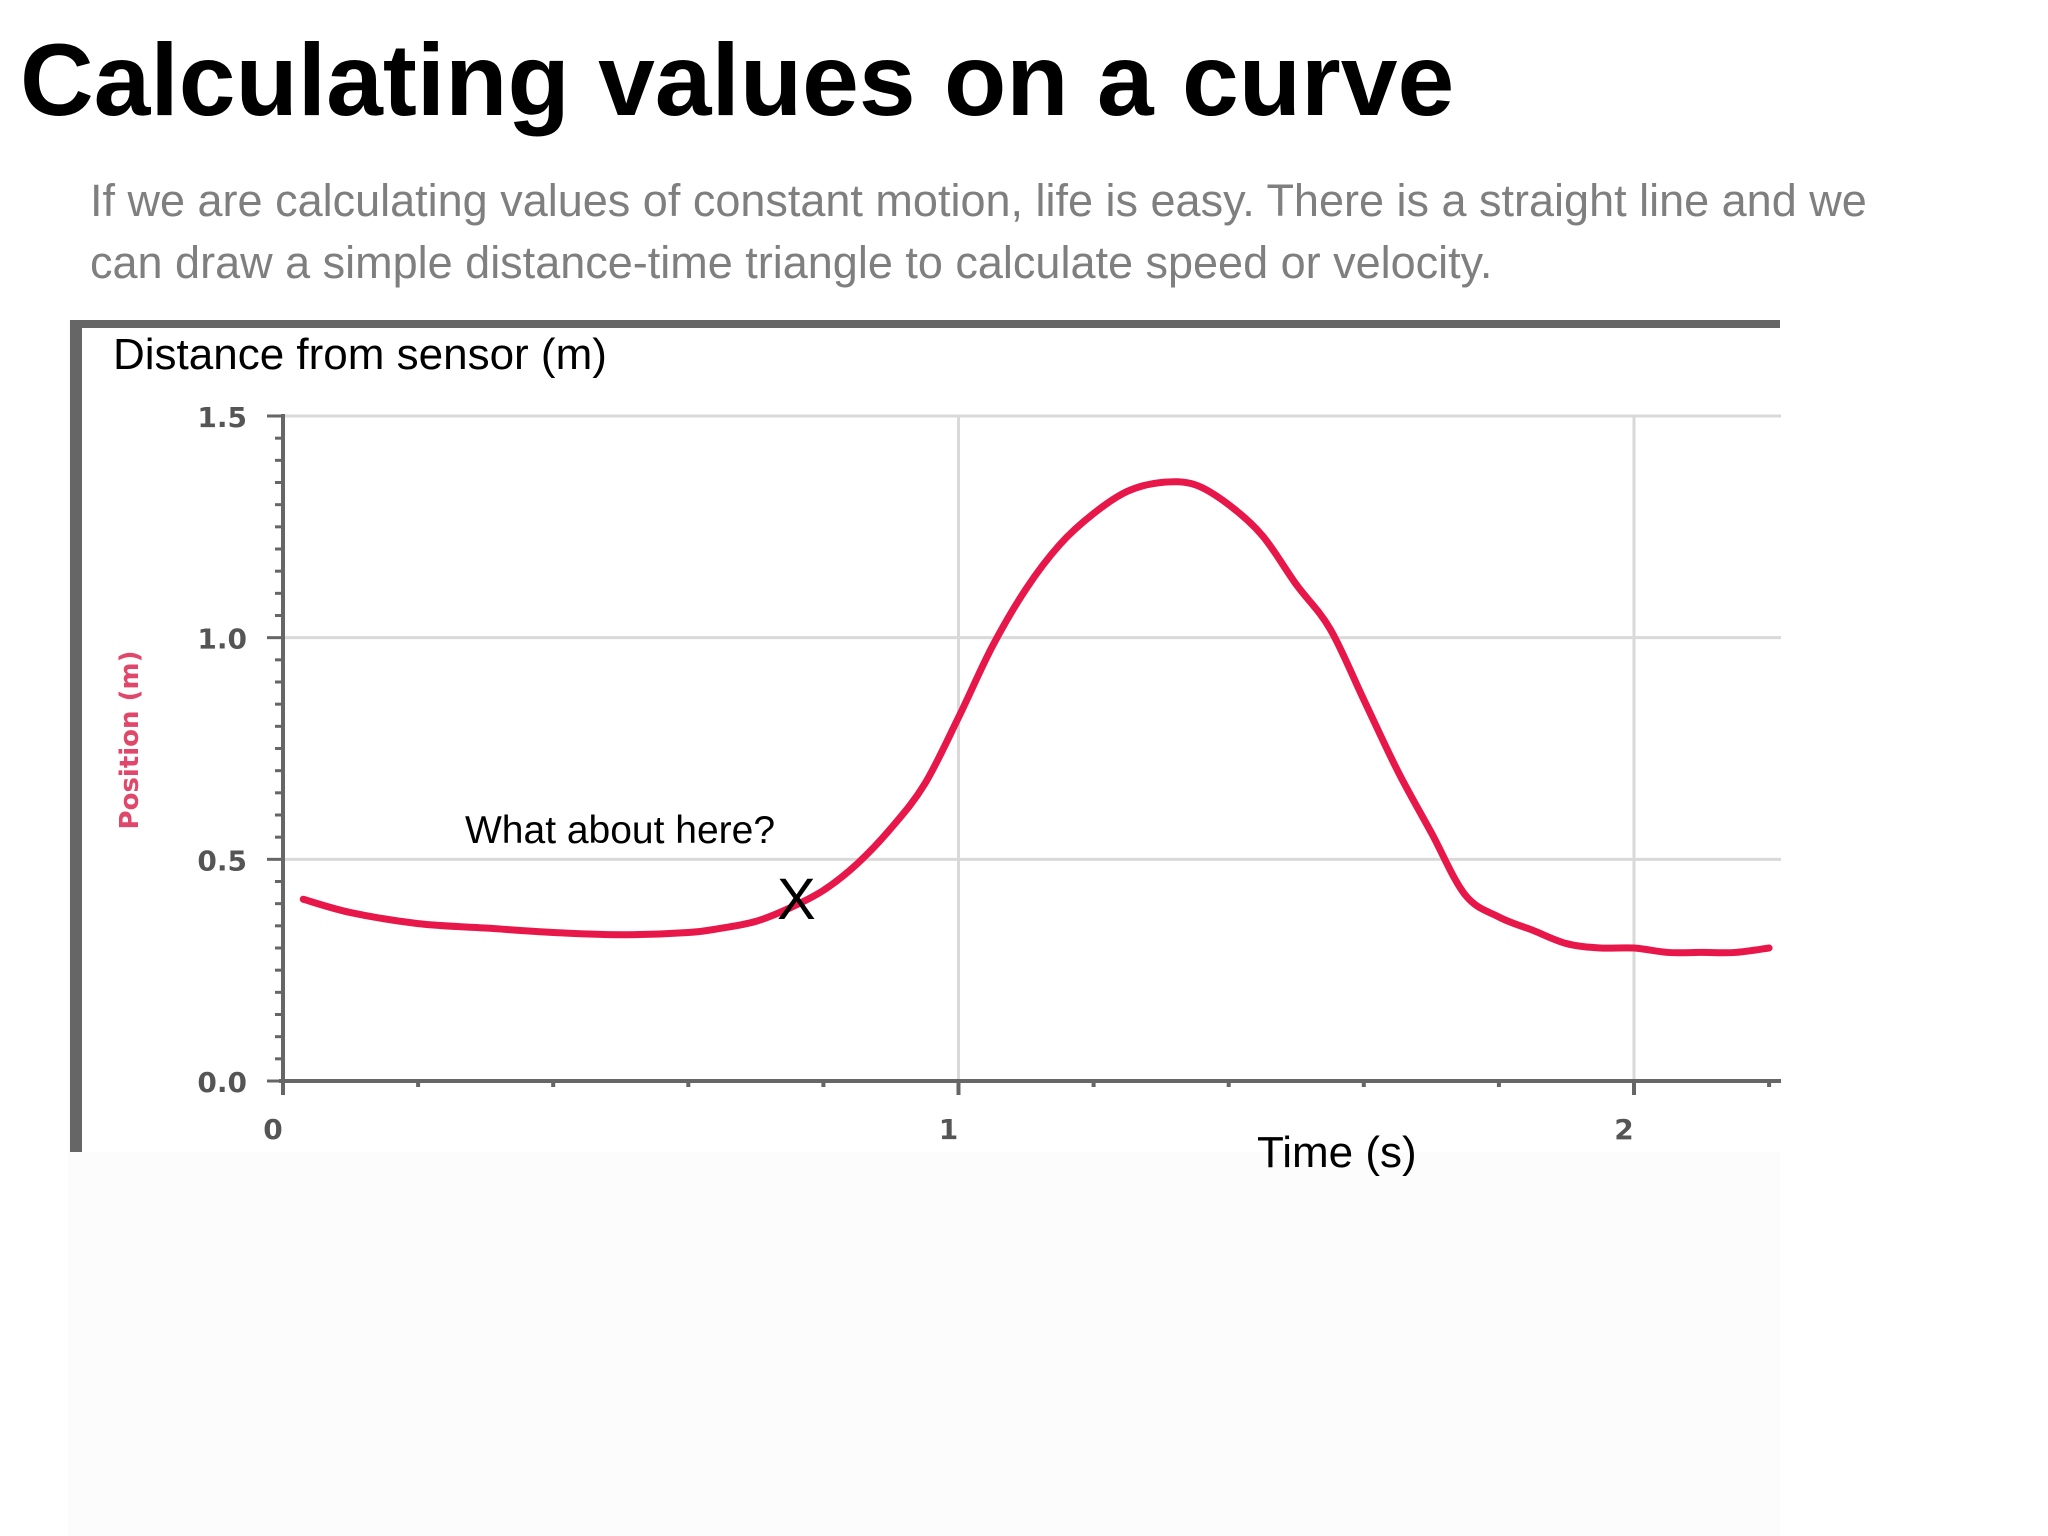 This screenshot has height=1536, width=2048. Describe the element at coordinates (130, 740) in the screenshot. I see `y-axis-title: Position (m)` at that location.